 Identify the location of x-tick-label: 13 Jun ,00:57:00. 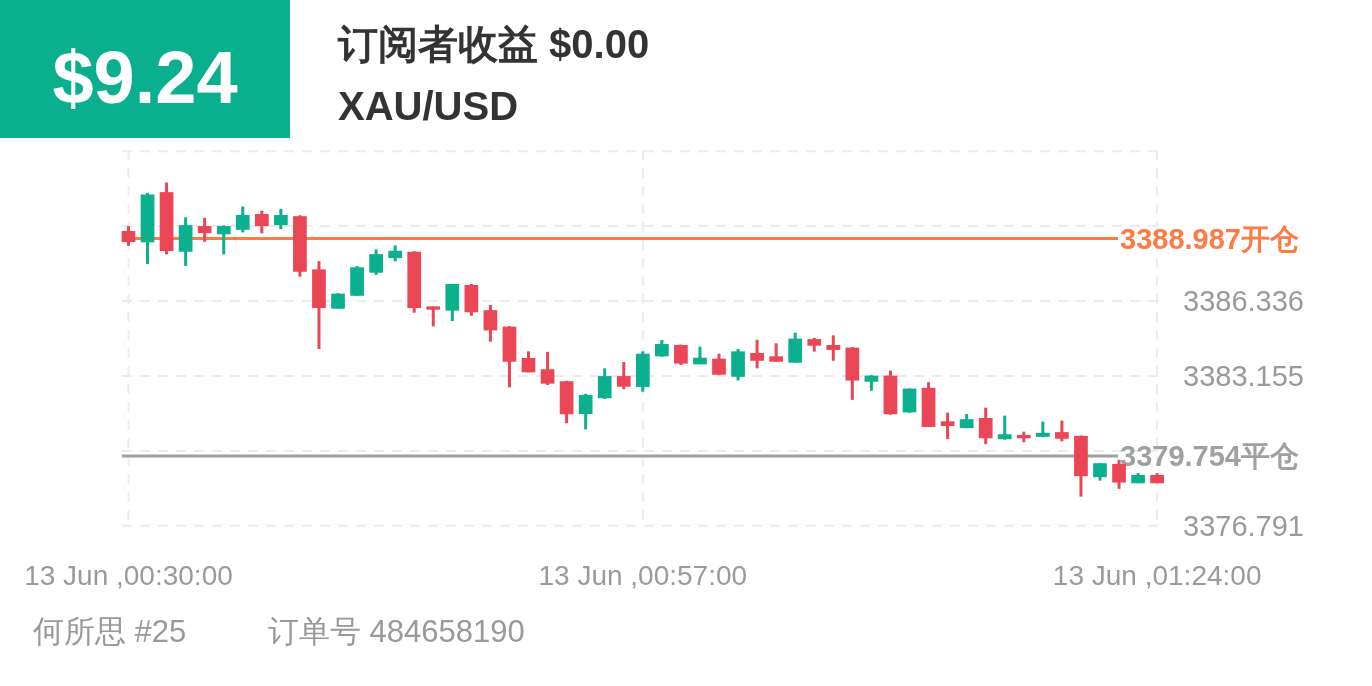
(643, 575).